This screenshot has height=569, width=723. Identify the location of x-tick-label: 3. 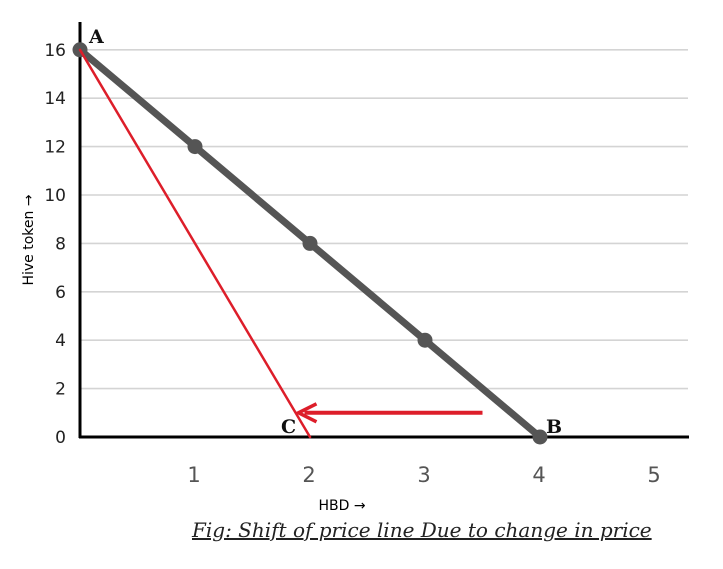
(423, 475).